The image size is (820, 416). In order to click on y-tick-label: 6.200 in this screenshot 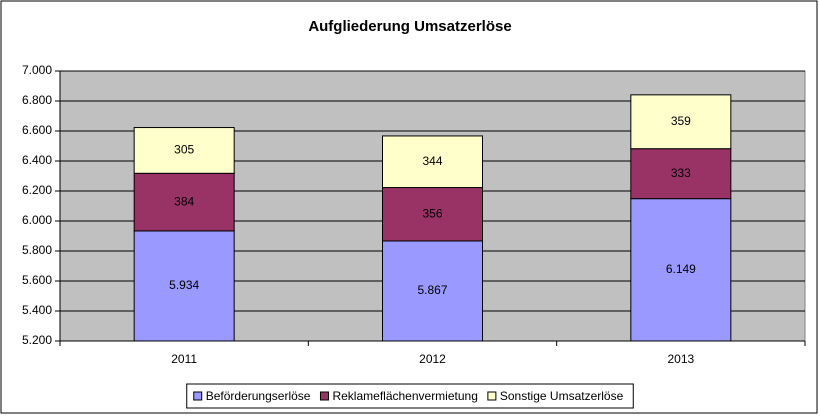, I will do `click(37, 190)`.